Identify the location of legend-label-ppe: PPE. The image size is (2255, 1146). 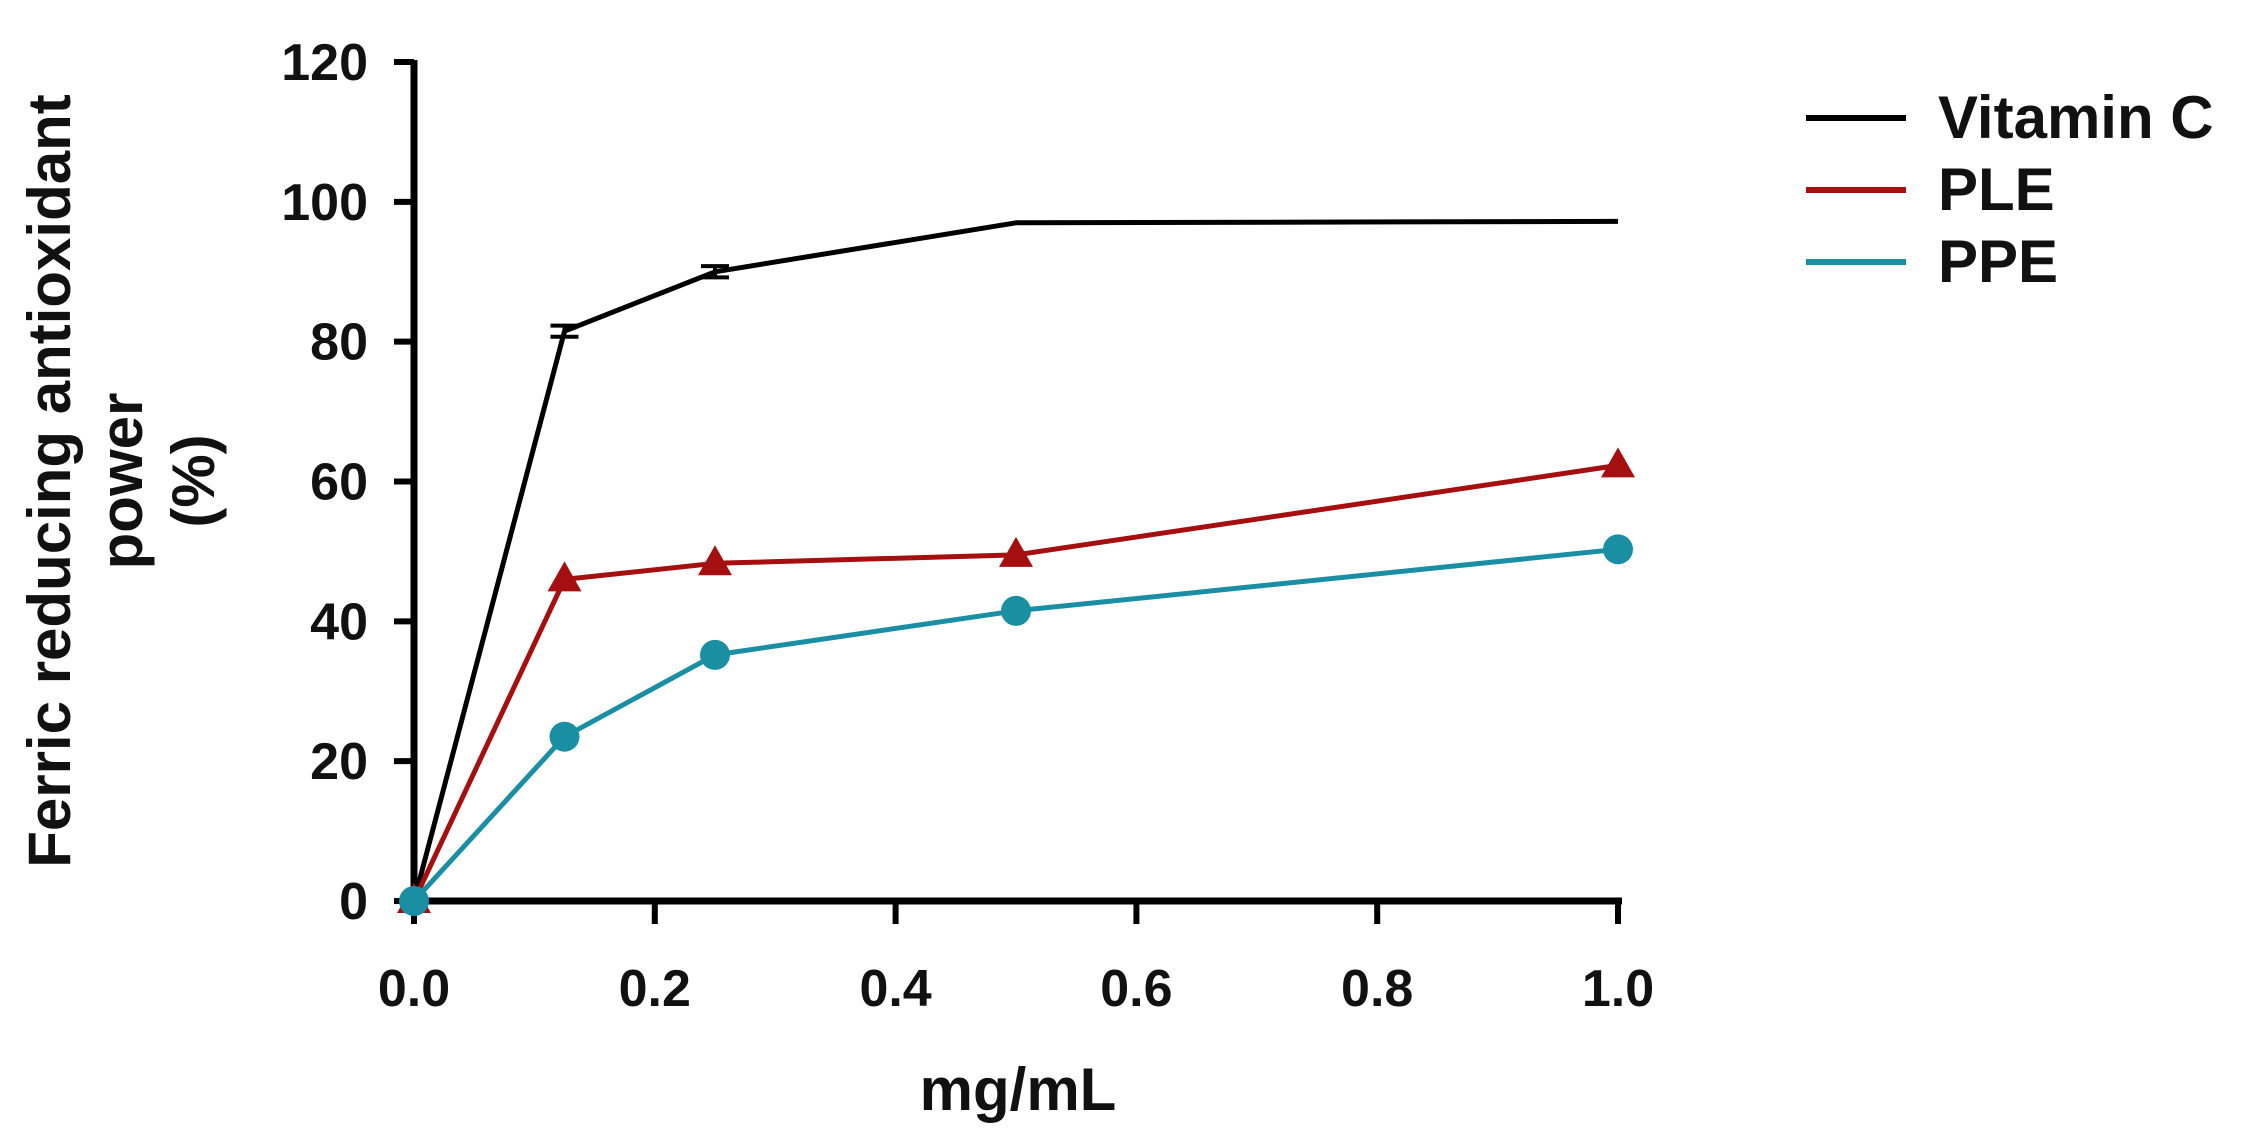
(1998, 261).